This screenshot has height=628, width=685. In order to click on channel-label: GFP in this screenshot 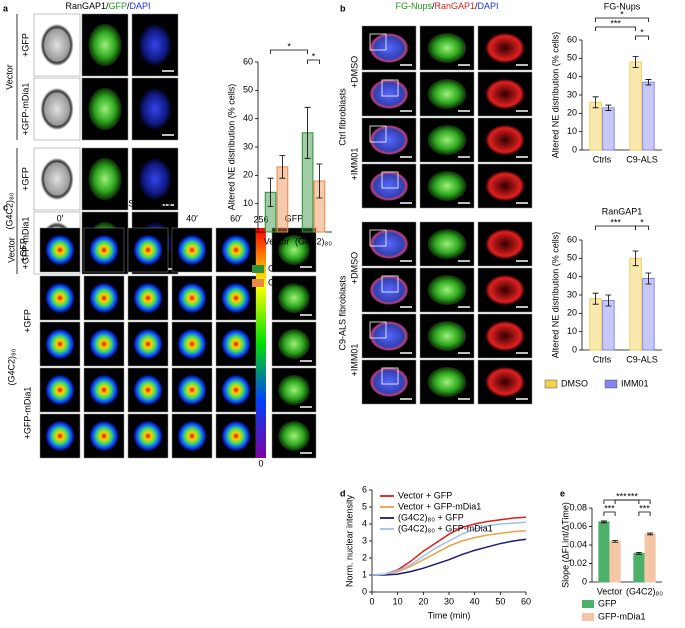, I will do `click(294, 218)`.